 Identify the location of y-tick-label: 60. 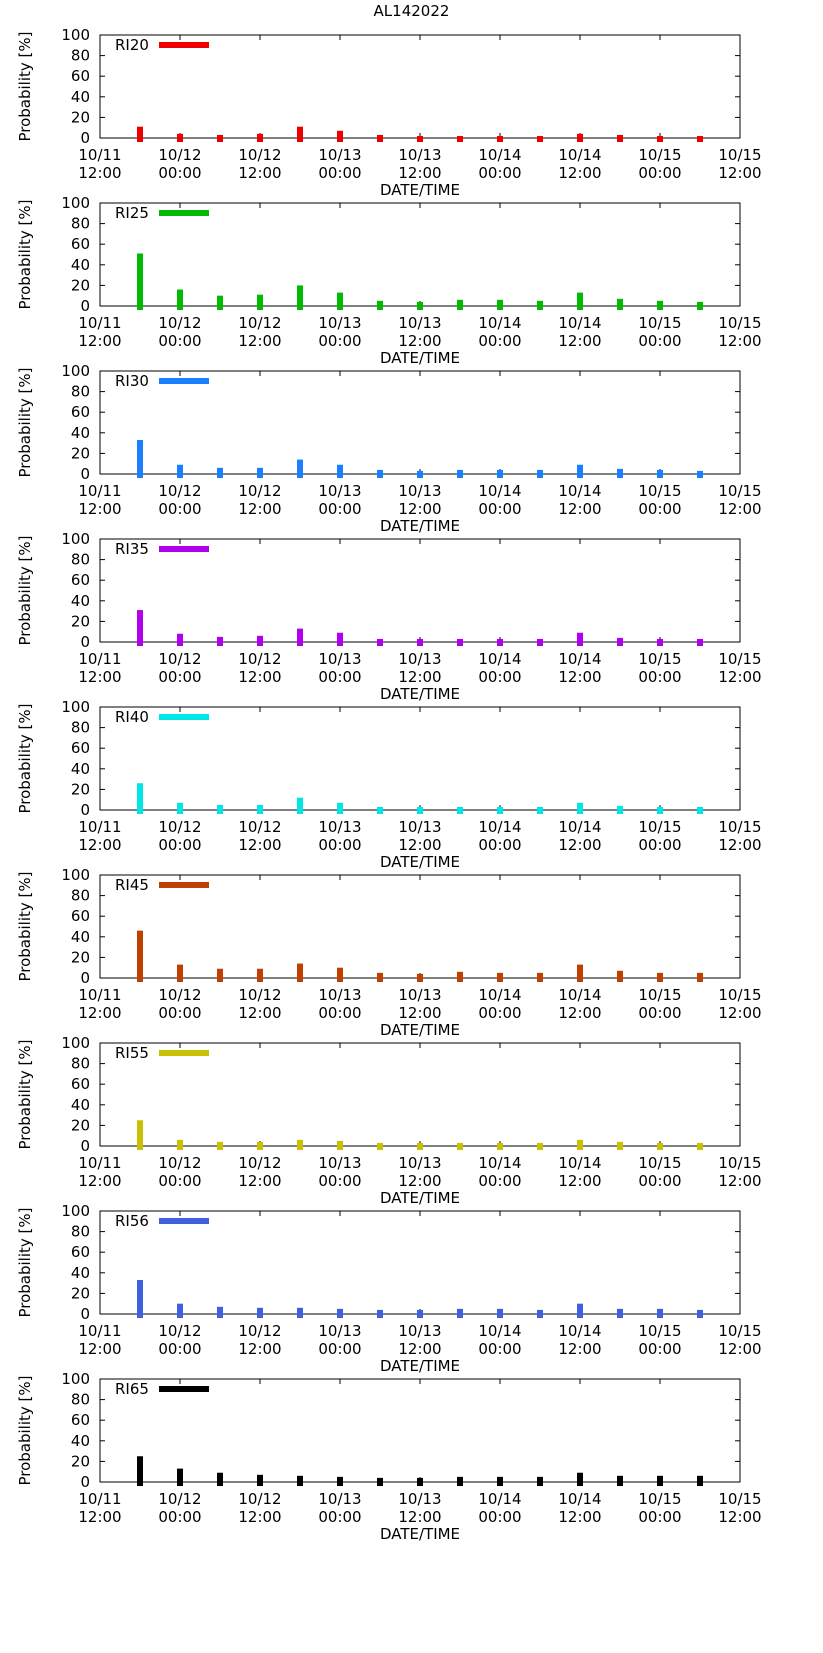
(80, 244).